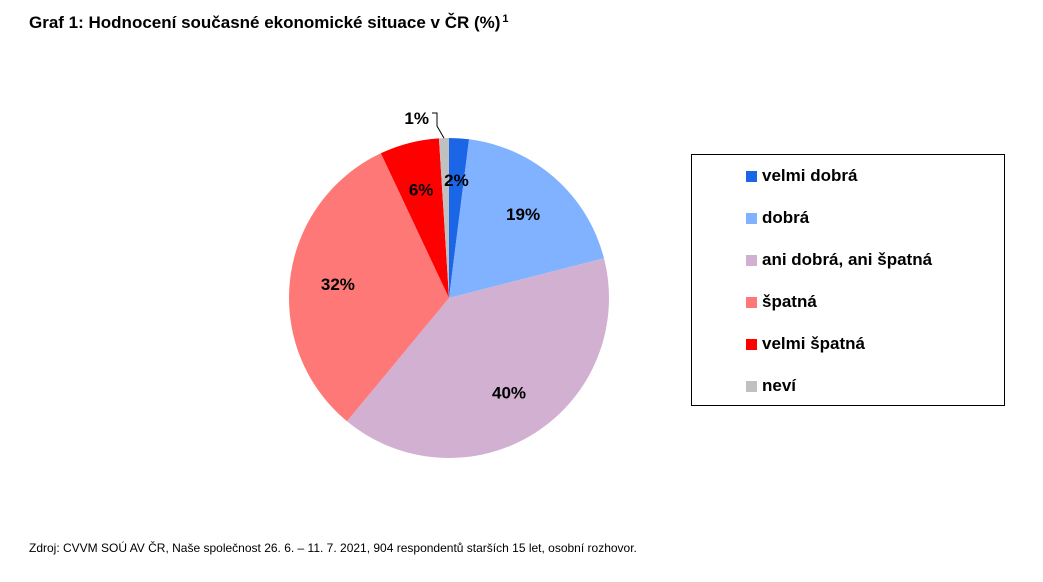 This screenshot has width=1043, height=582. I want to click on pie-label-0: 2%, so click(456, 180).